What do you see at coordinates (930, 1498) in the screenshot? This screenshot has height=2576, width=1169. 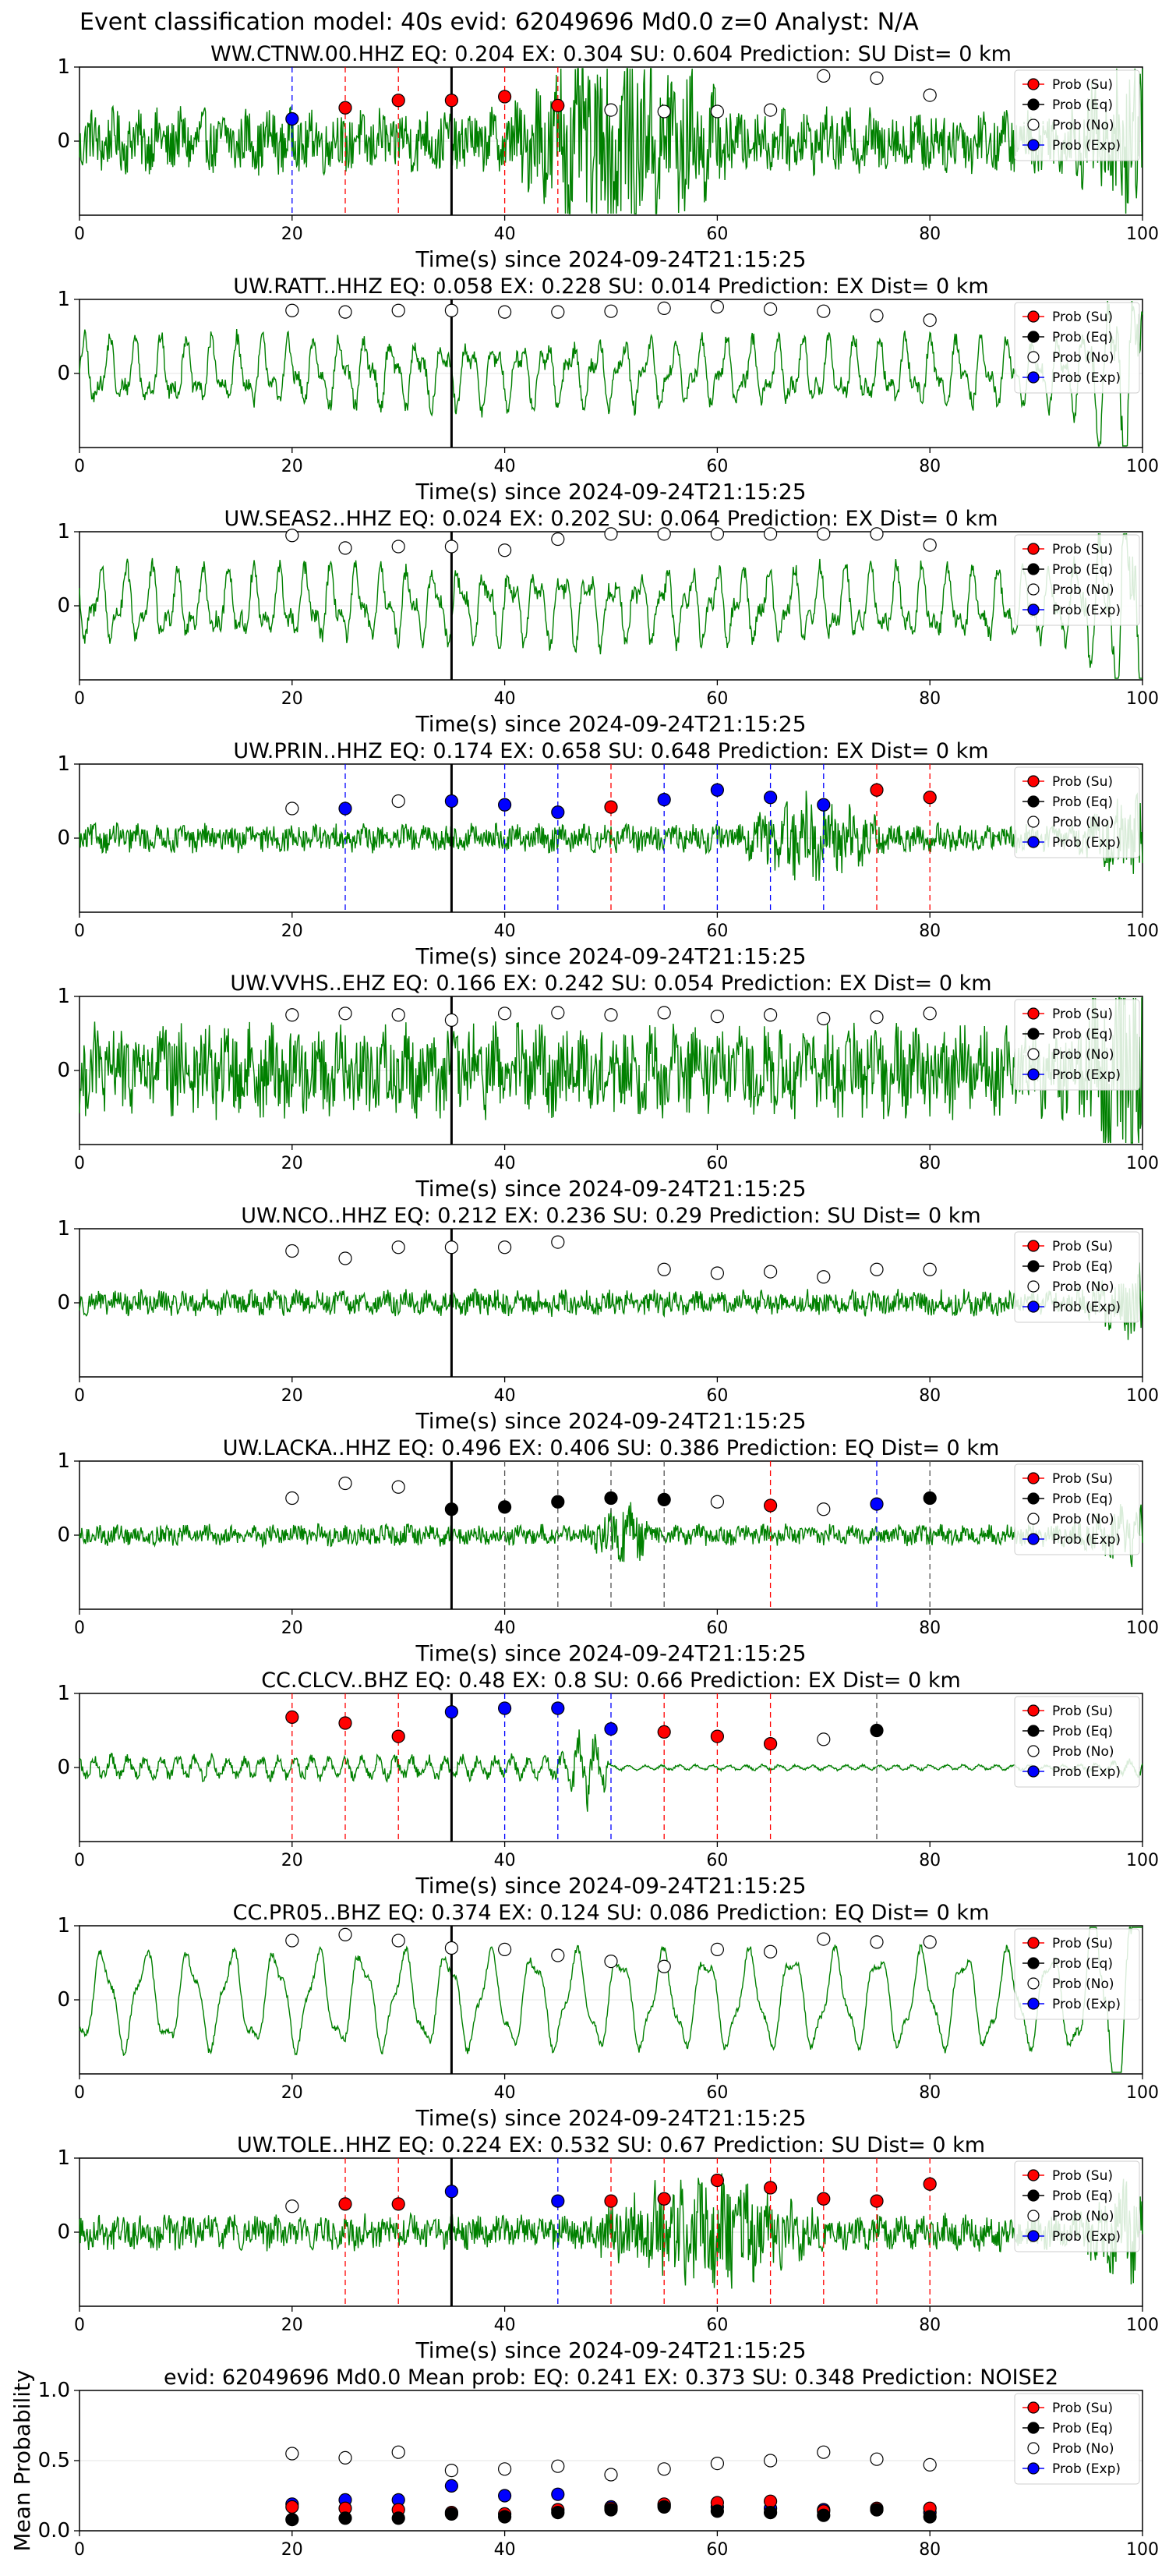 I see `prob-marker-eq` at bounding box center [930, 1498].